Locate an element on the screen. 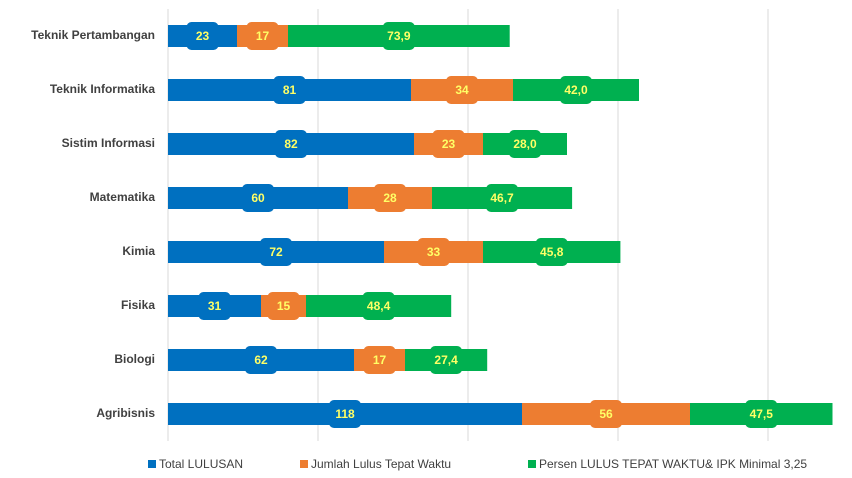 Image resolution: width=852 pixels, height=478 pixels. data-label: 45,8 is located at coordinates (552, 252).